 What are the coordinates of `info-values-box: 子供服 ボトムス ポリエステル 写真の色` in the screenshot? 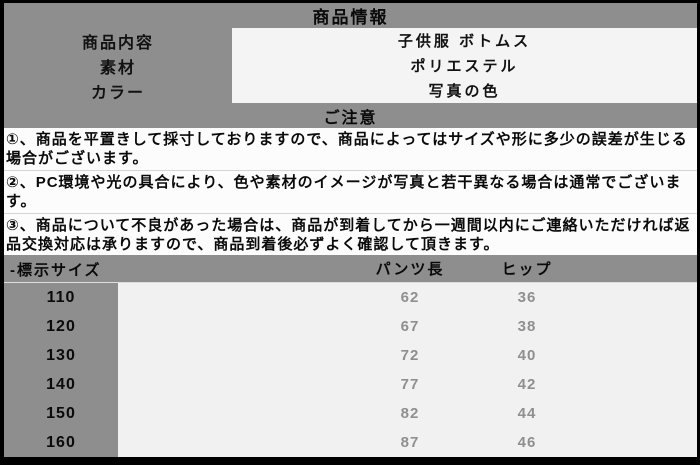 It's located at (464, 65).